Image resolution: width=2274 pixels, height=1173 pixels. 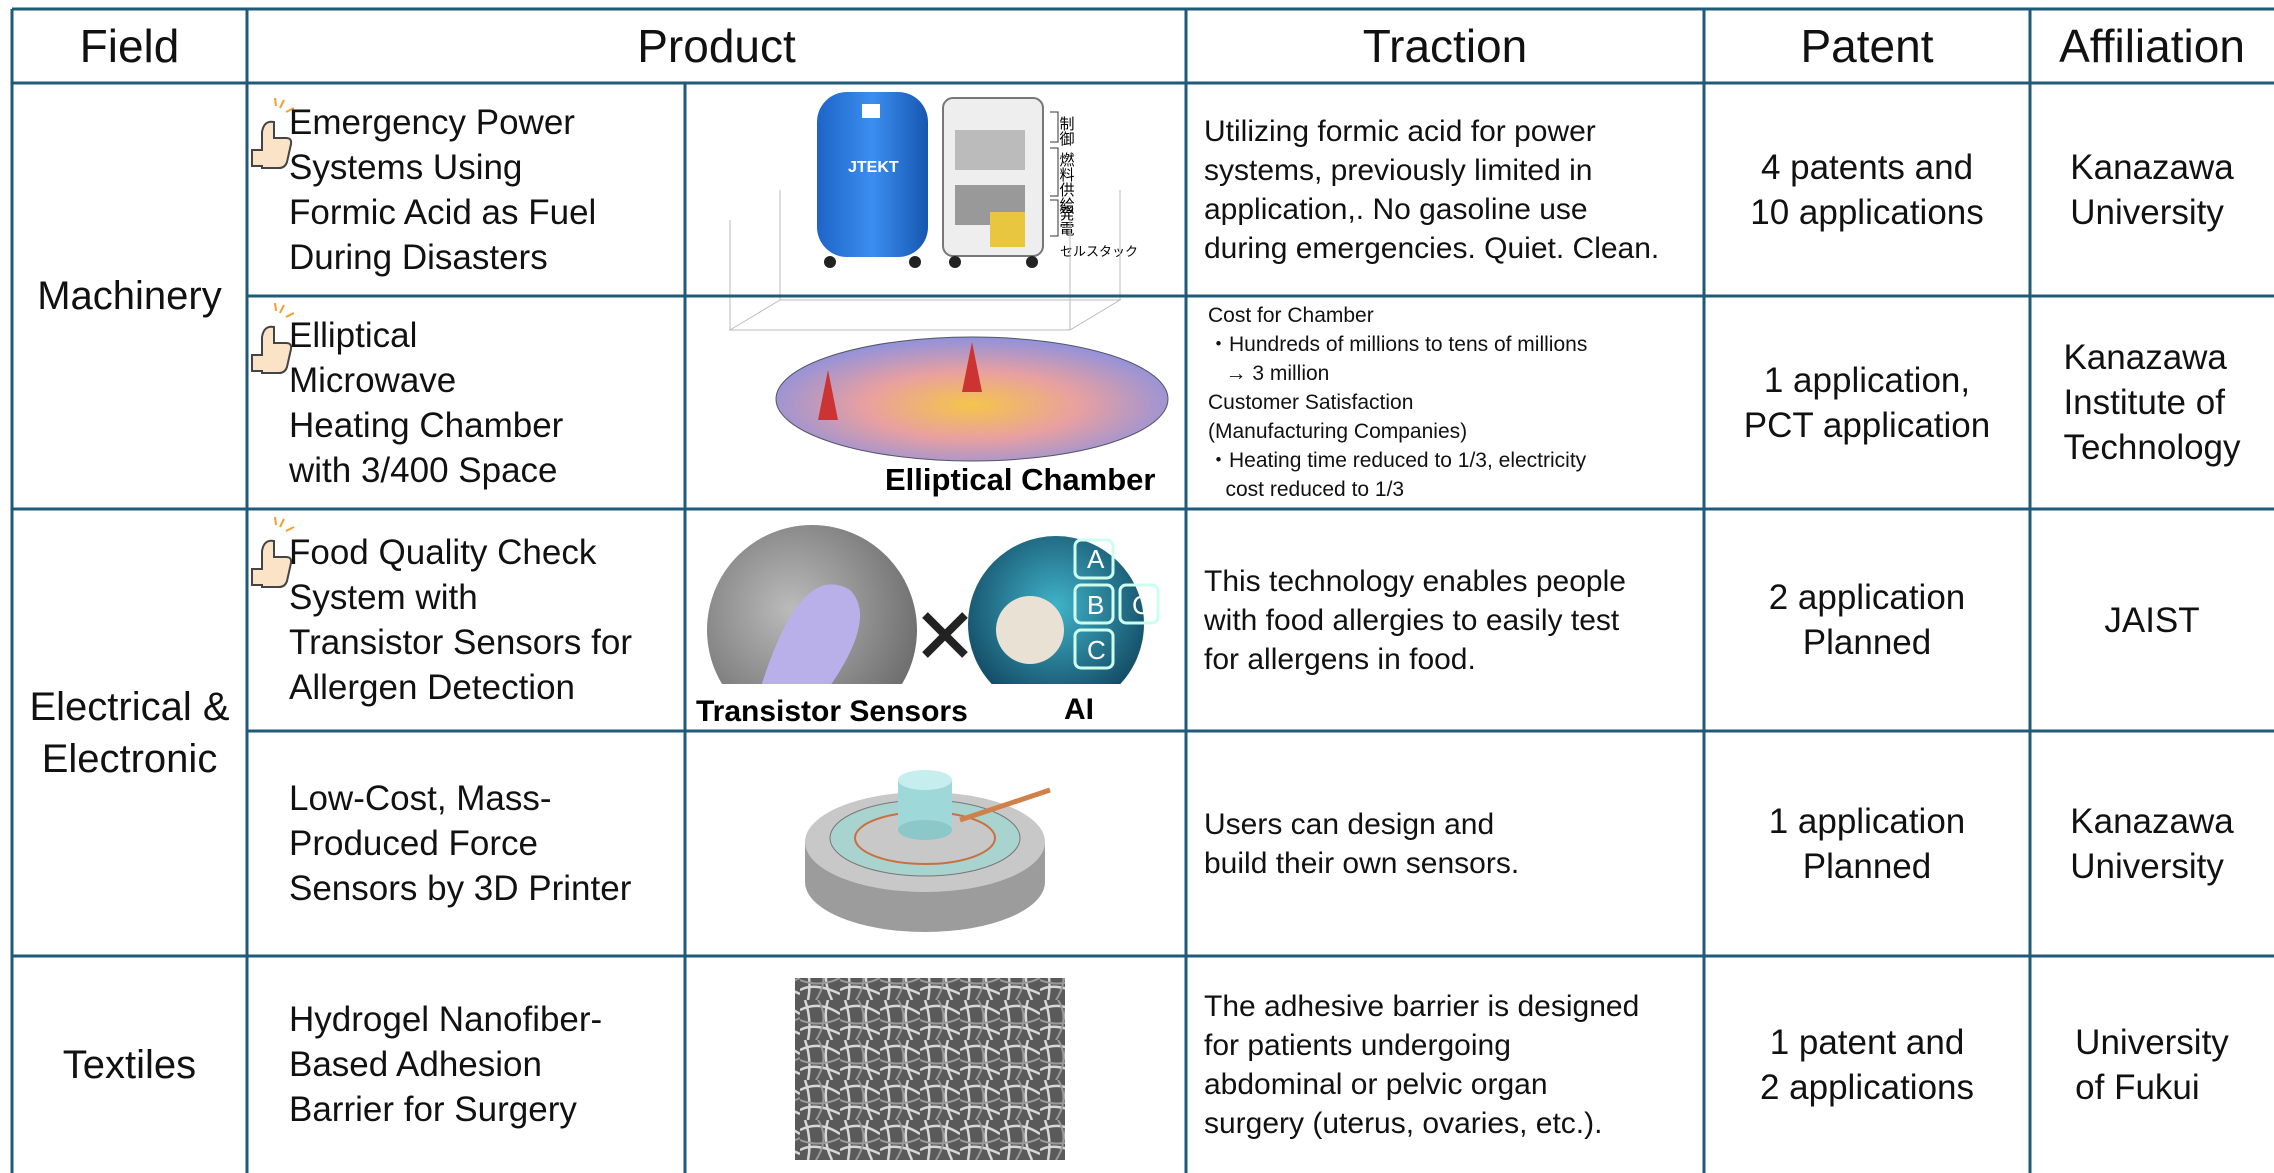 What do you see at coordinates (1340, 659) in the screenshot?
I see `traction-text-line: for allergens in food.` at bounding box center [1340, 659].